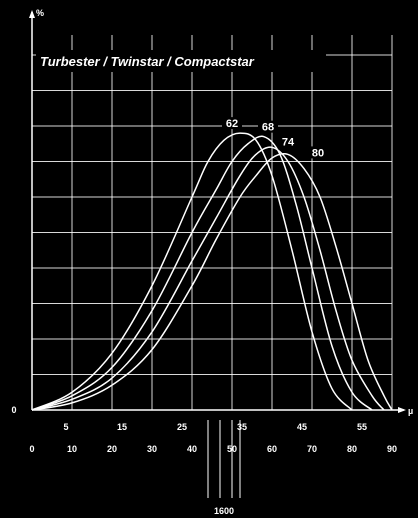 The width and height of the screenshot is (418, 518). What do you see at coordinates (32, 14) in the screenshot?
I see `y-axis-arrow-icon` at bounding box center [32, 14].